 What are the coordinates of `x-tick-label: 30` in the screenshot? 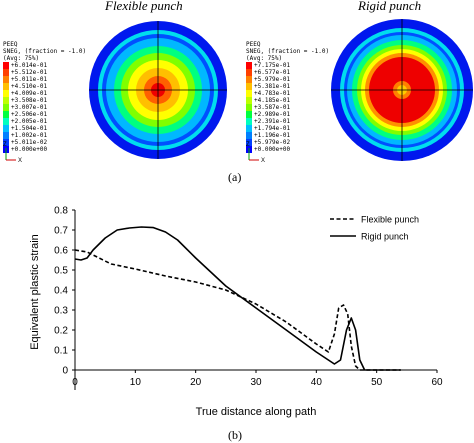 It's located at (256, 382).